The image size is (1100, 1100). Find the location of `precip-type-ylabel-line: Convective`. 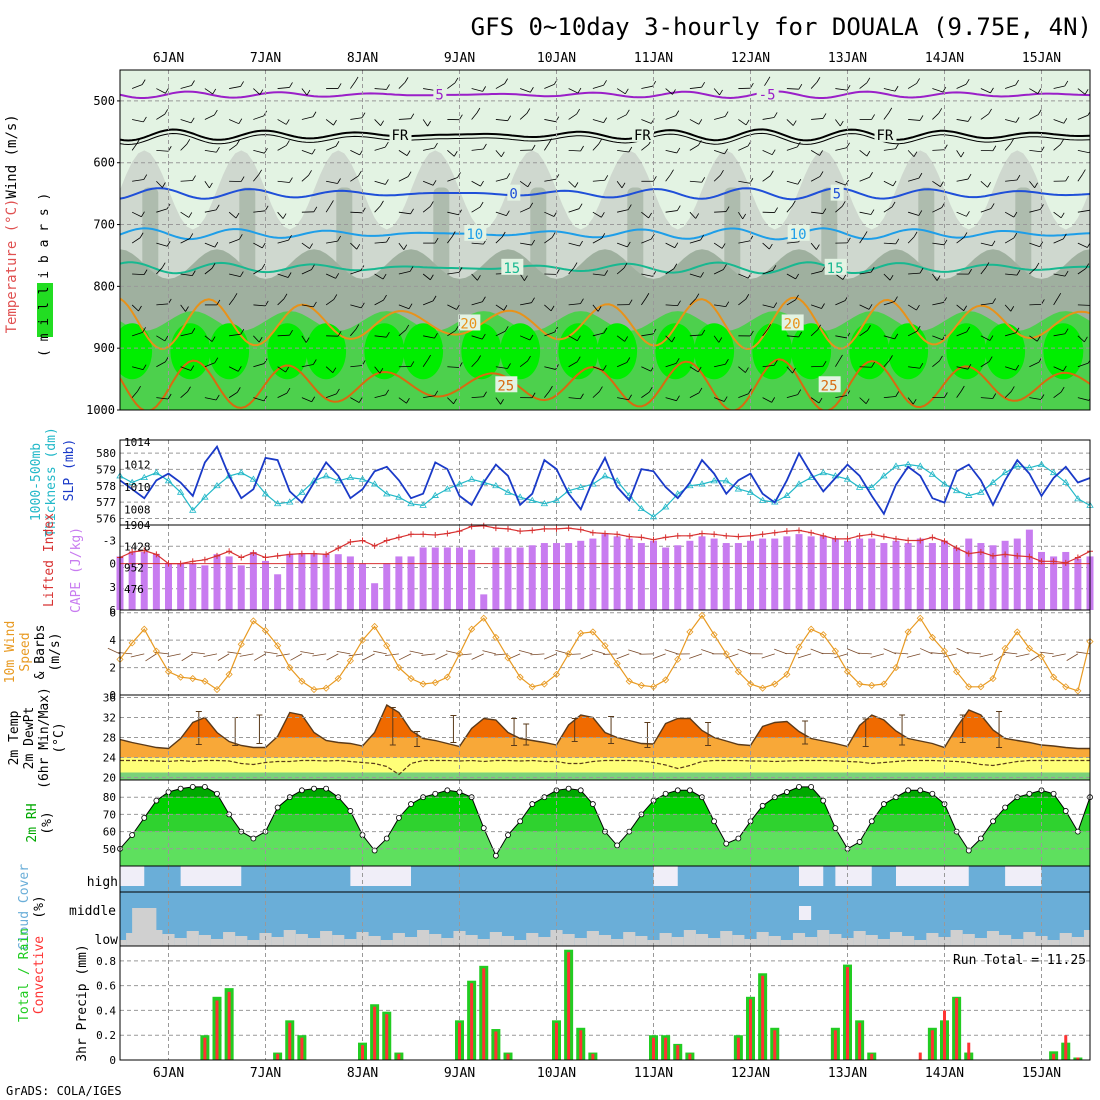

precip-type-ylabel-line: Convective is located at coordinates (39, 975).